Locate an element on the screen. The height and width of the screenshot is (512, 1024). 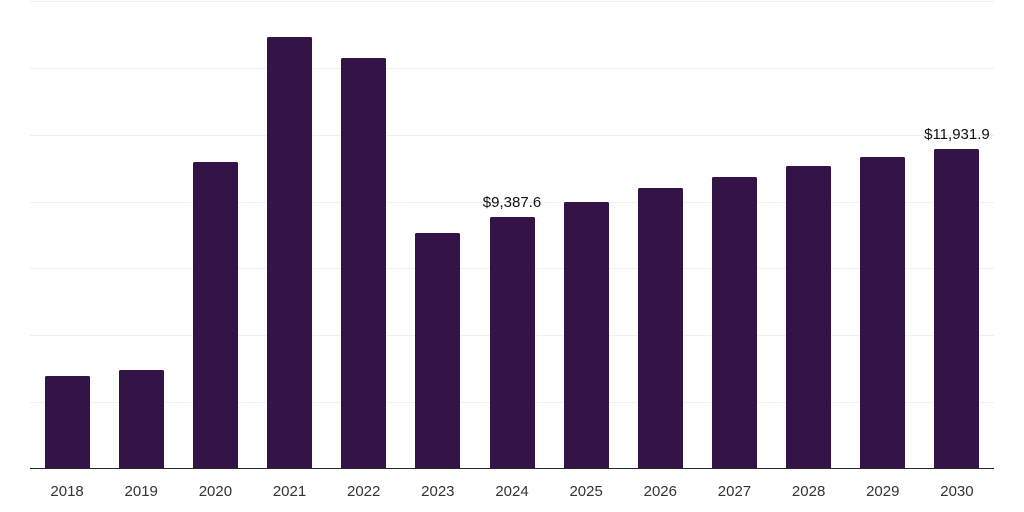
x-tick-label-2018: 2018 is located at coordinates (67, 491).